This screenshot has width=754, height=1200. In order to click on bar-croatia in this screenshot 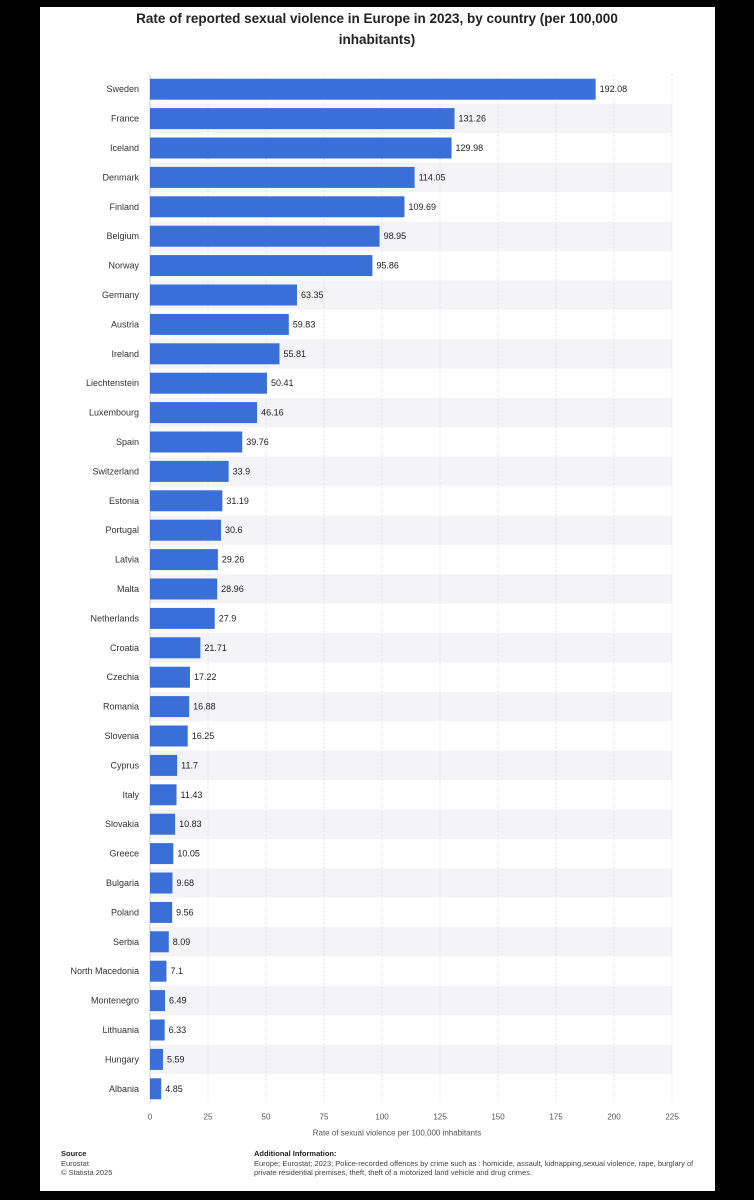, I will do `click(175, 648)`.